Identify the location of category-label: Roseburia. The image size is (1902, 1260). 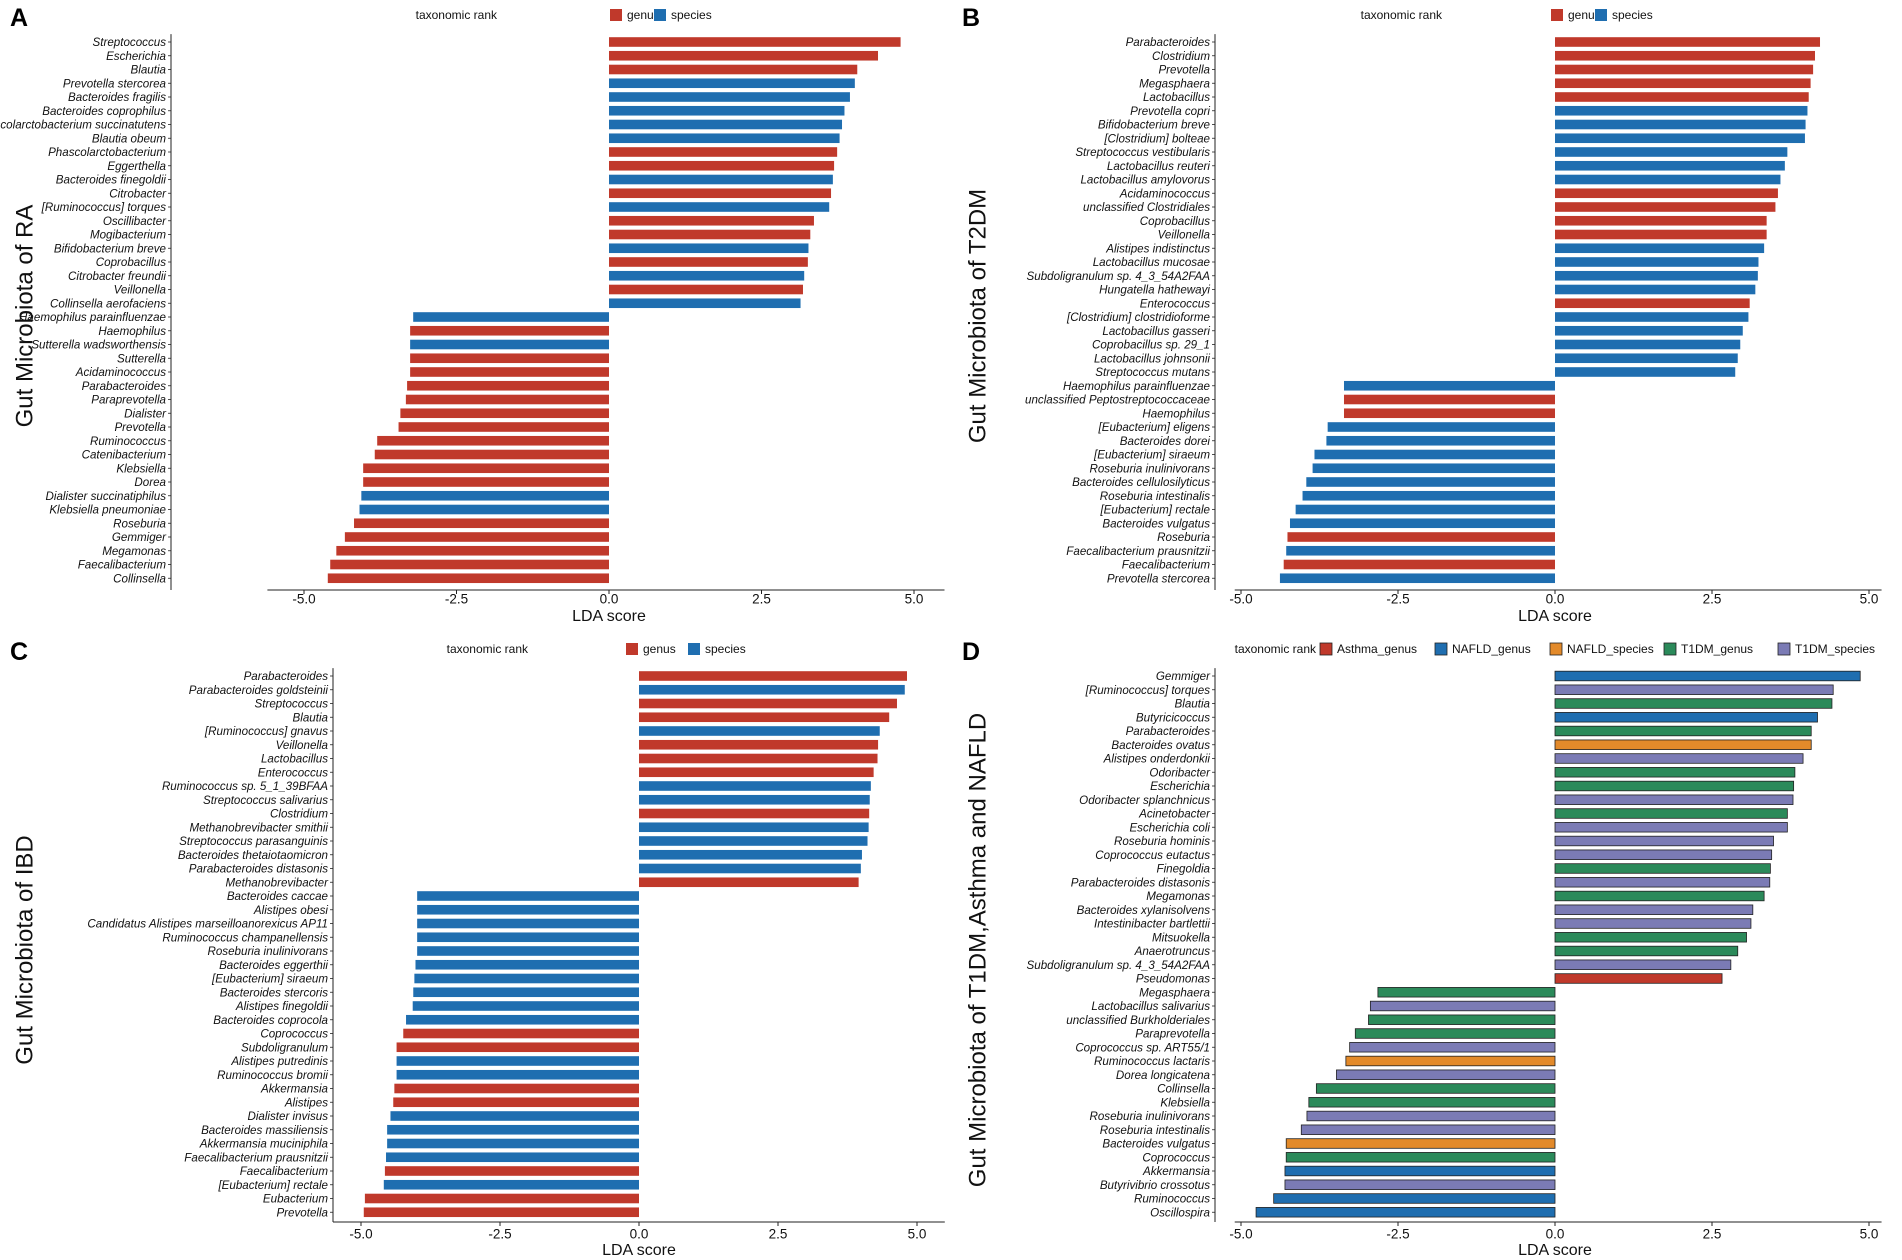
(1183, 537).